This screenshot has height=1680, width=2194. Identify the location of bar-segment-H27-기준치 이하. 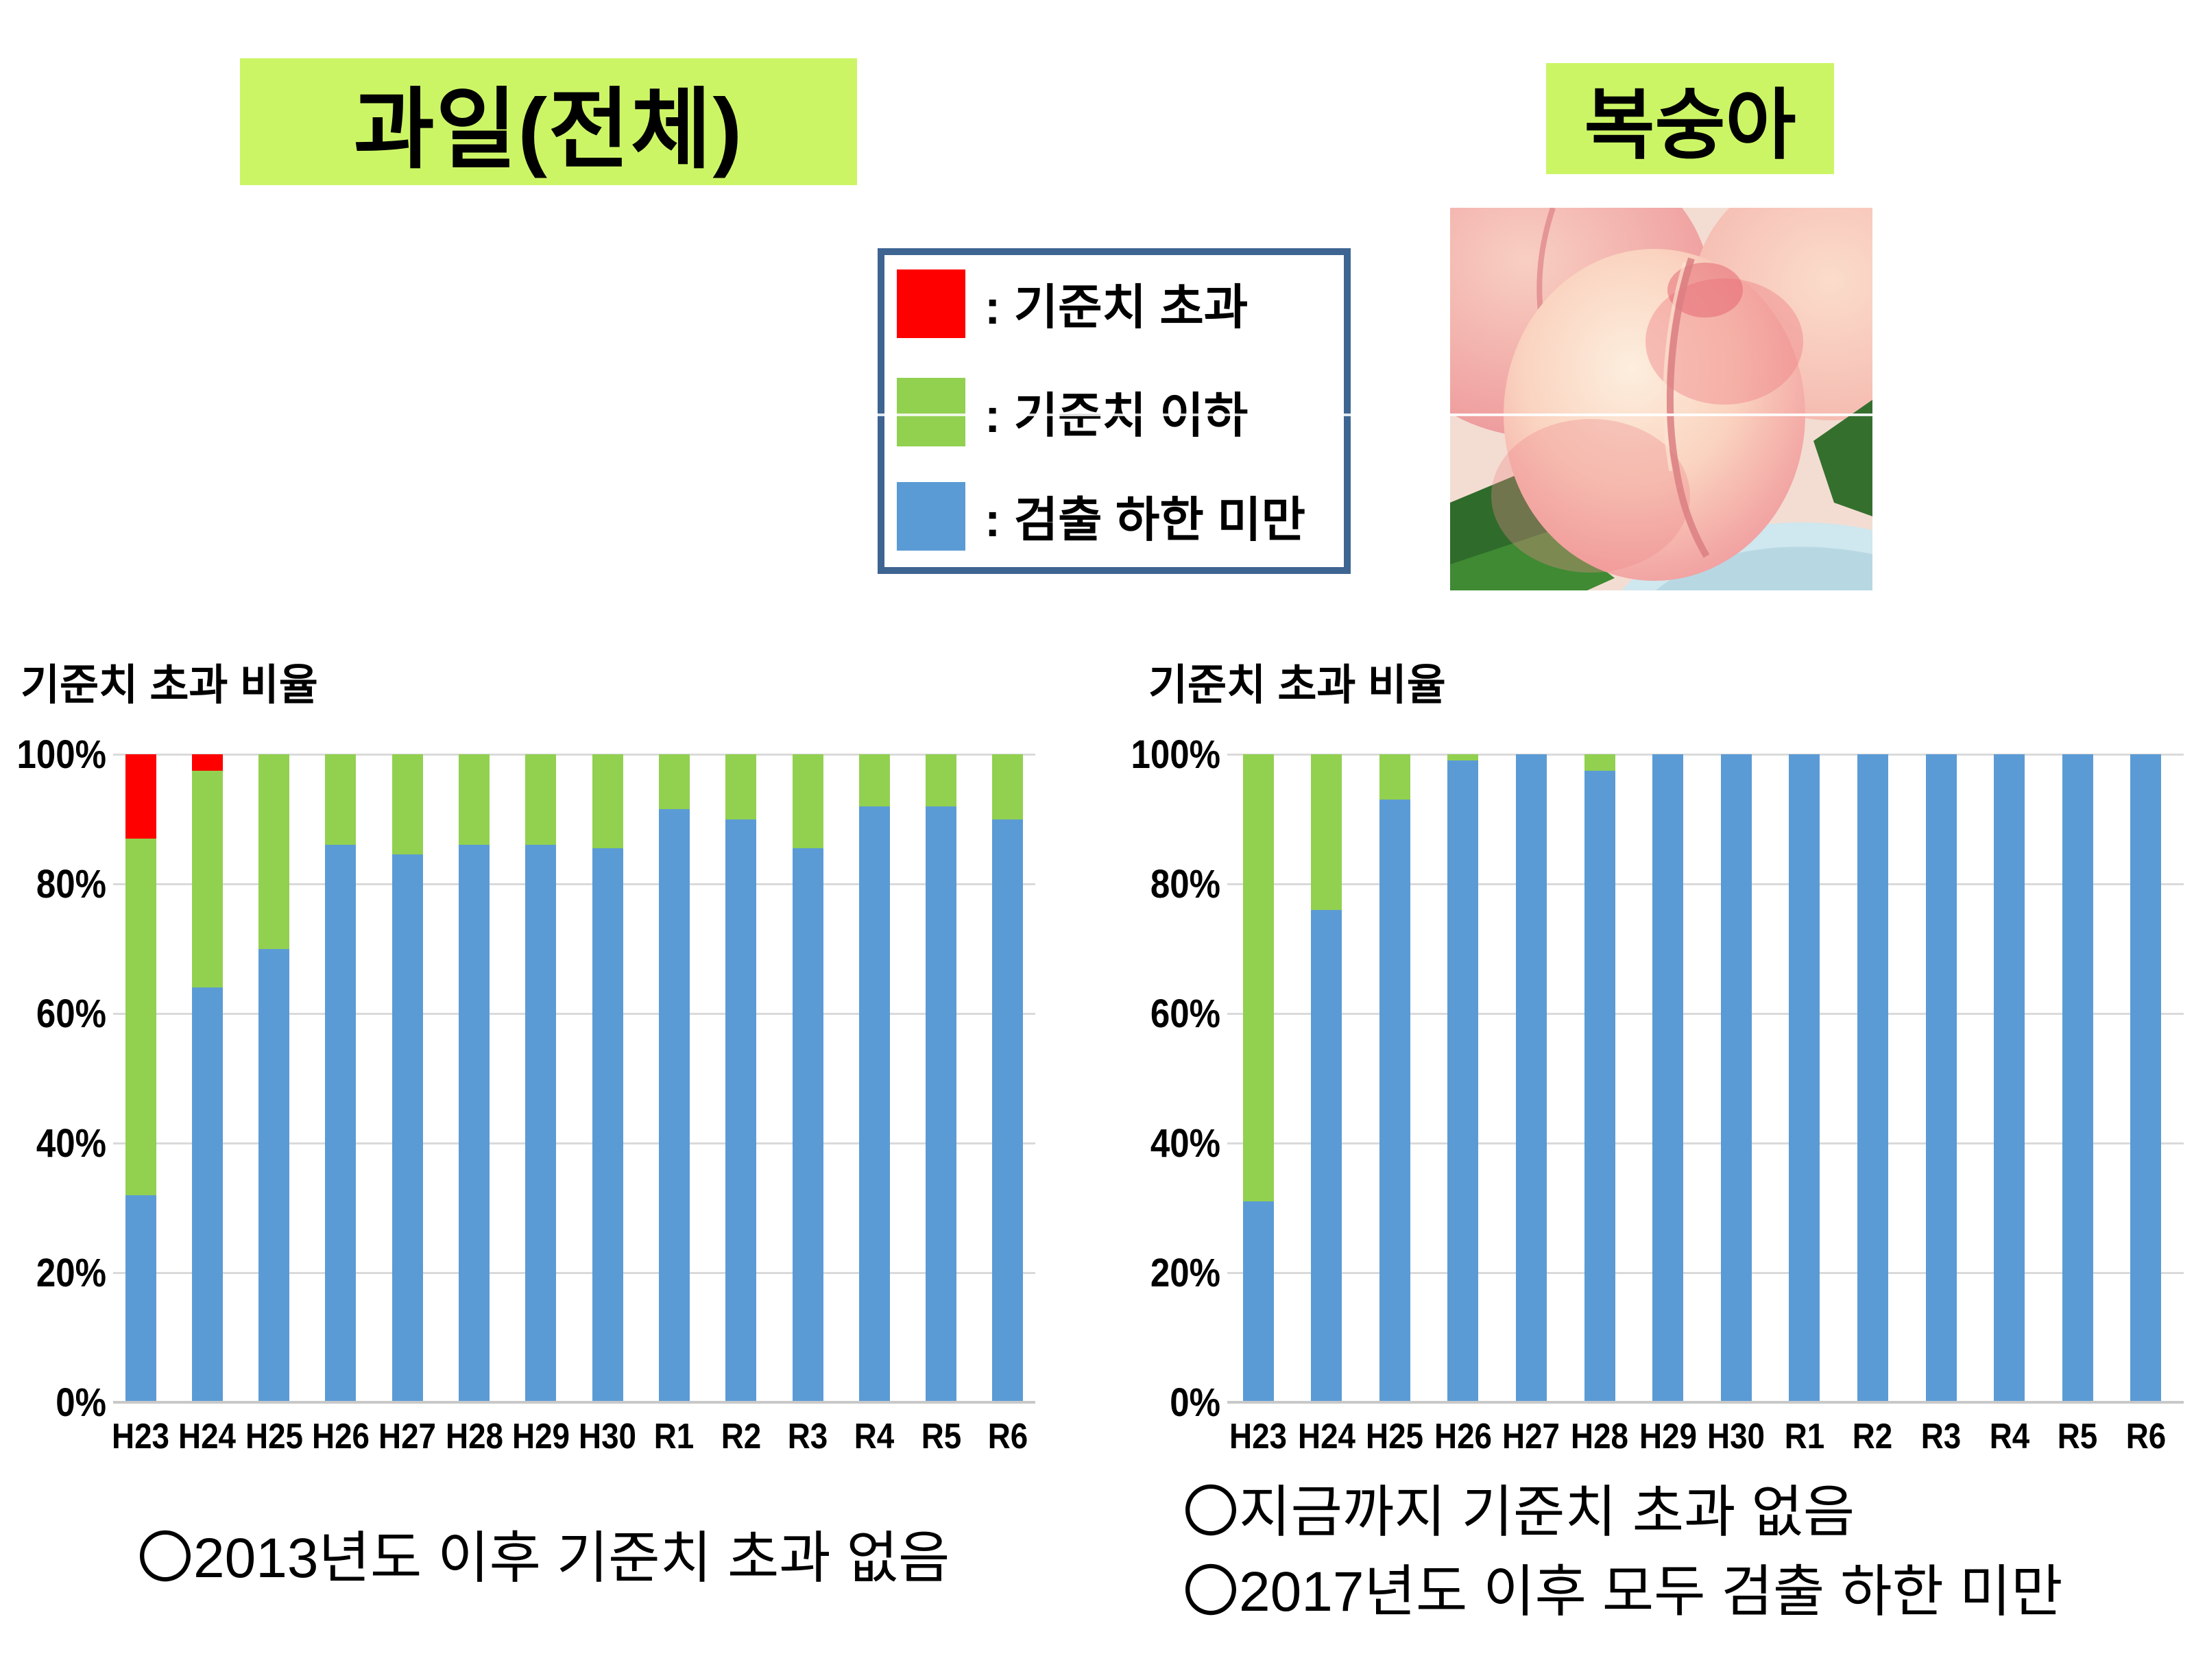
(407, 804).